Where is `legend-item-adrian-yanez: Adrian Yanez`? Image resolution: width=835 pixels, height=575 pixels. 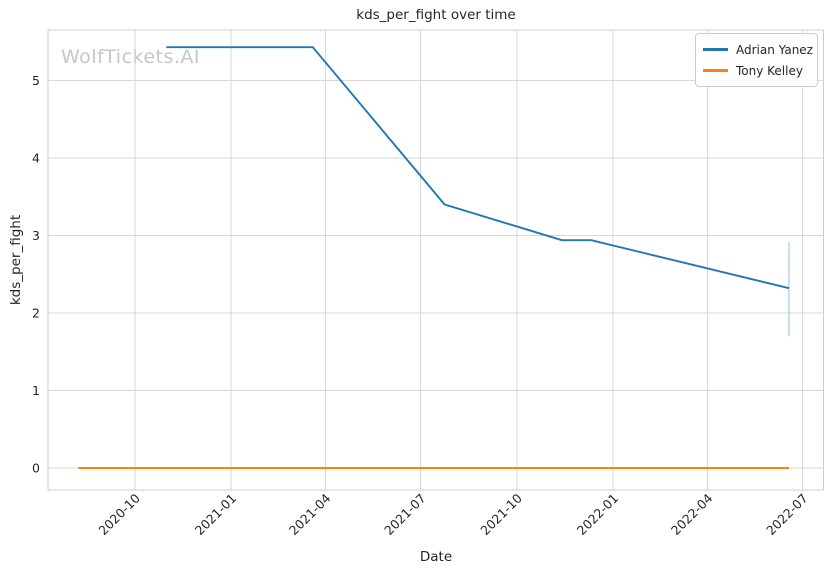
legend-item-adrian-yanez: Adrian Yanez is located at coordinates (758, 49).